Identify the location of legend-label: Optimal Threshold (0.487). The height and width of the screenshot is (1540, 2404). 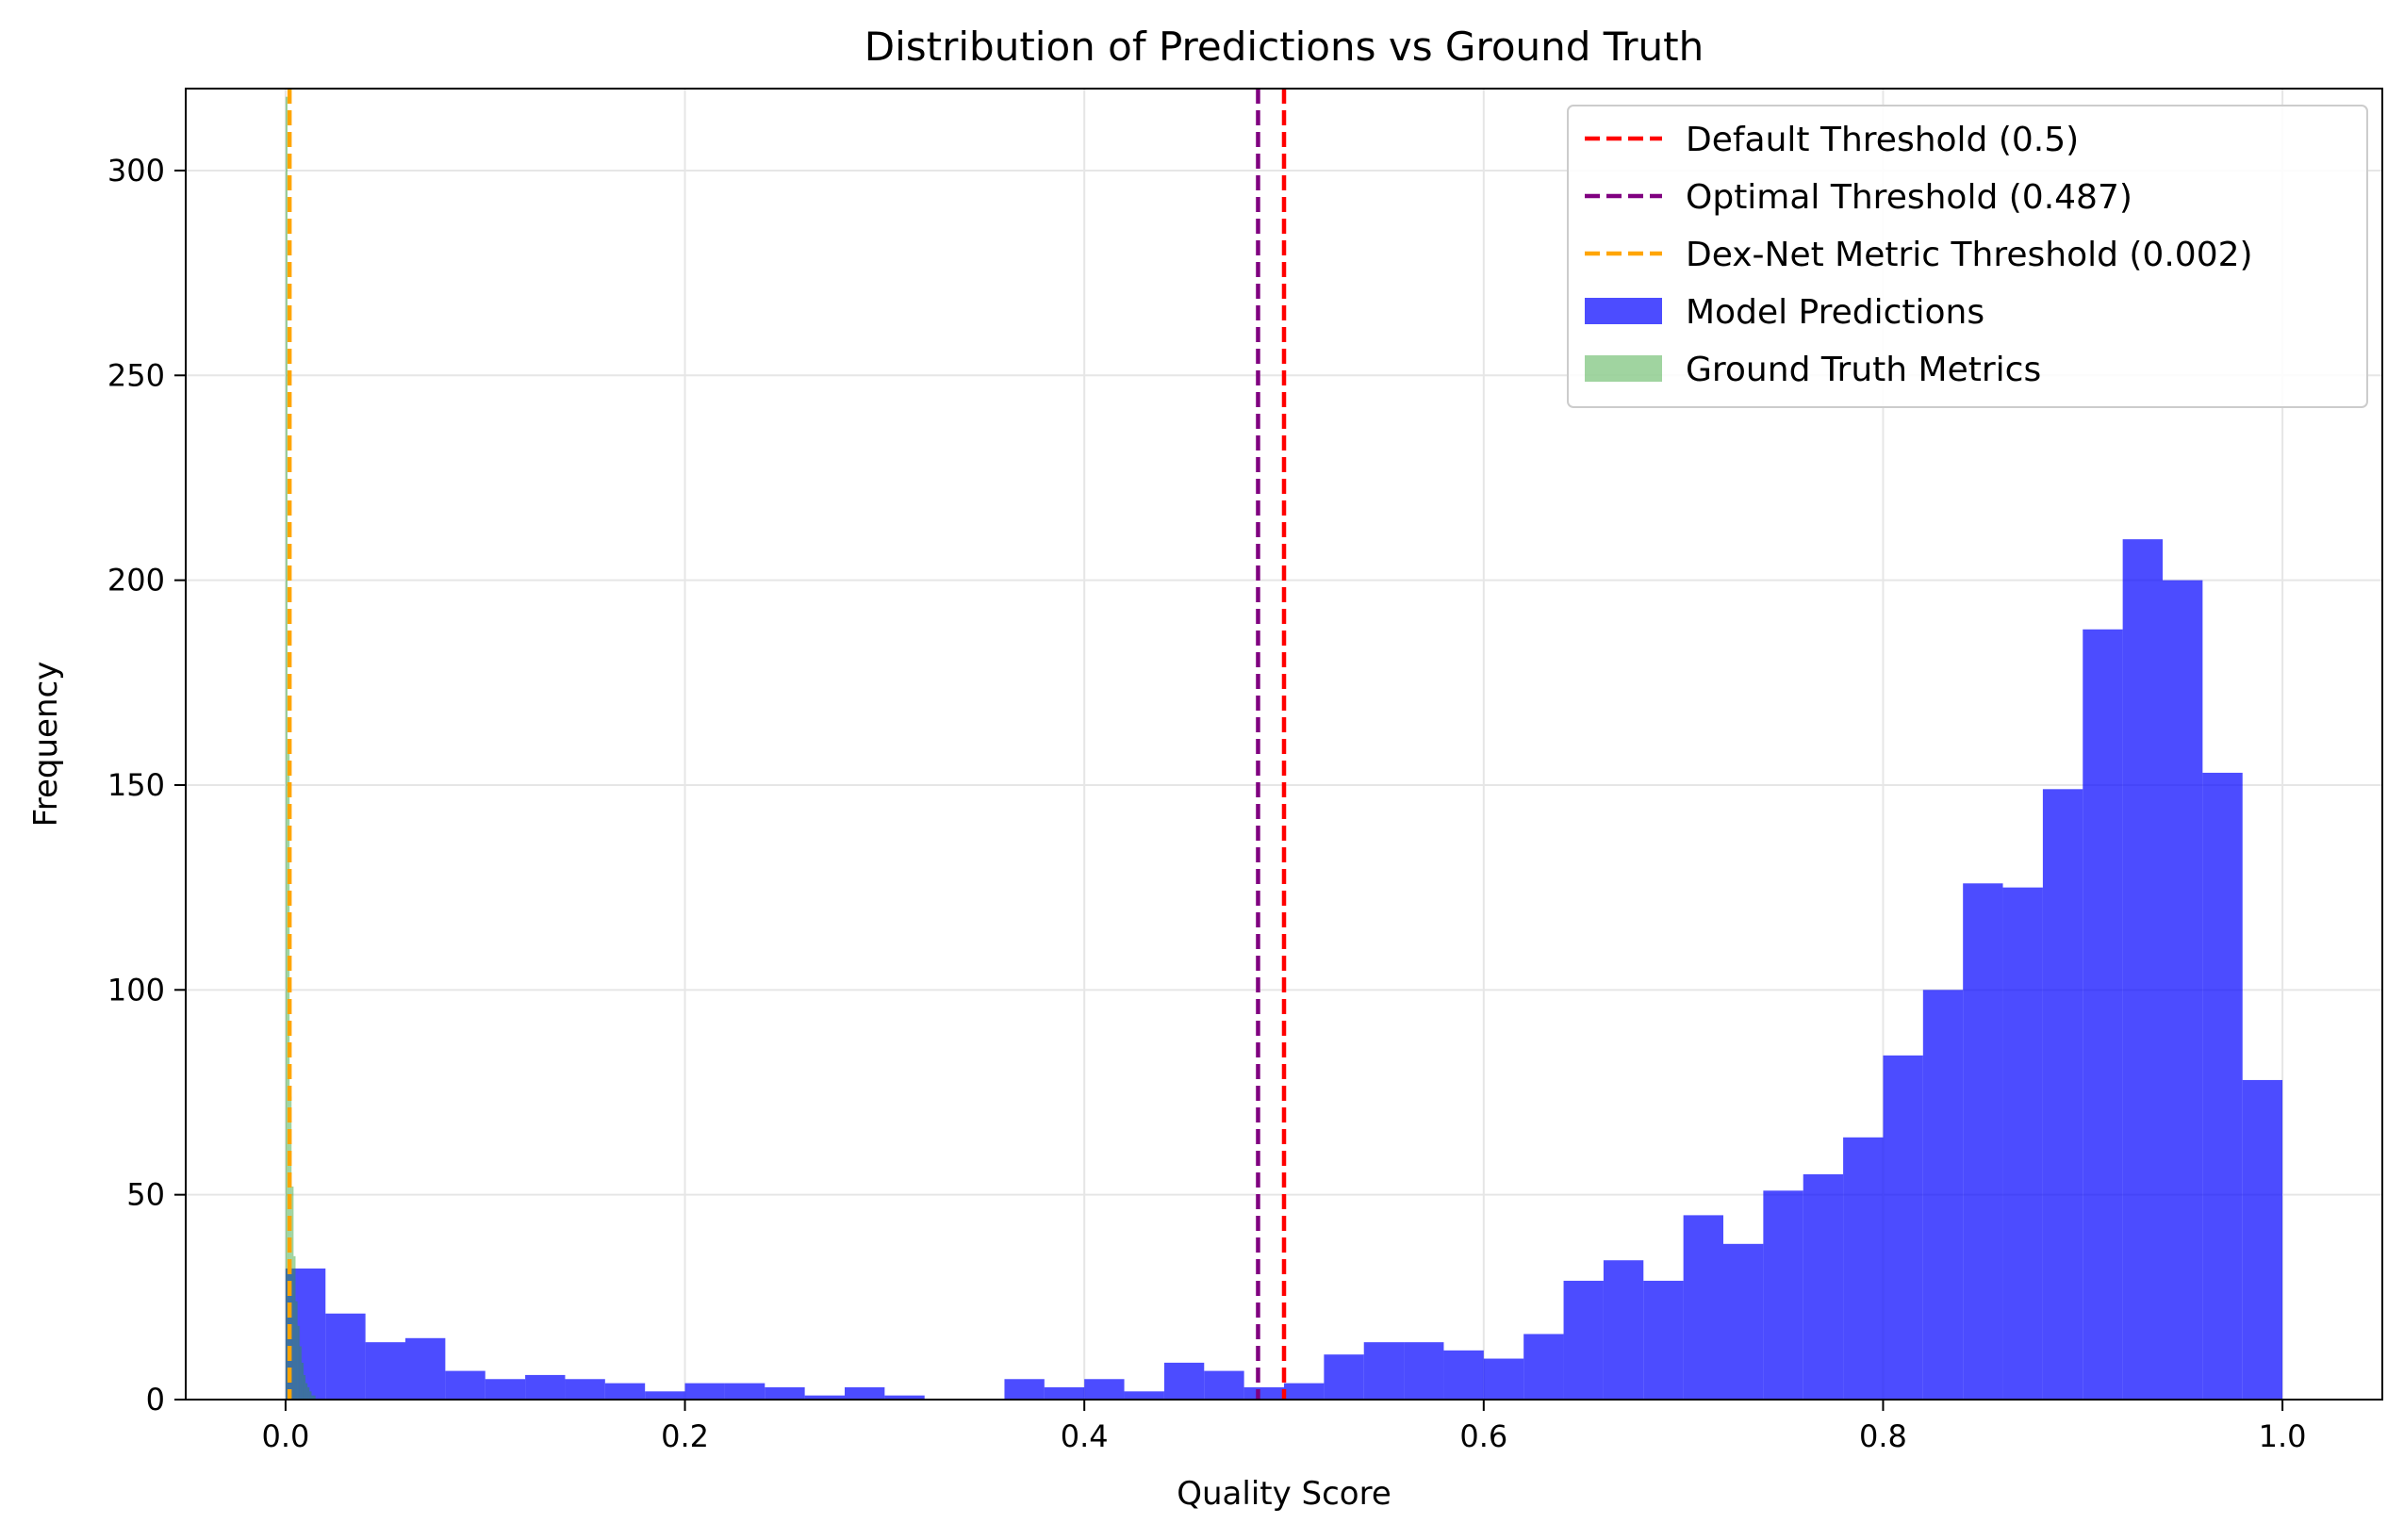
(1909, 197).